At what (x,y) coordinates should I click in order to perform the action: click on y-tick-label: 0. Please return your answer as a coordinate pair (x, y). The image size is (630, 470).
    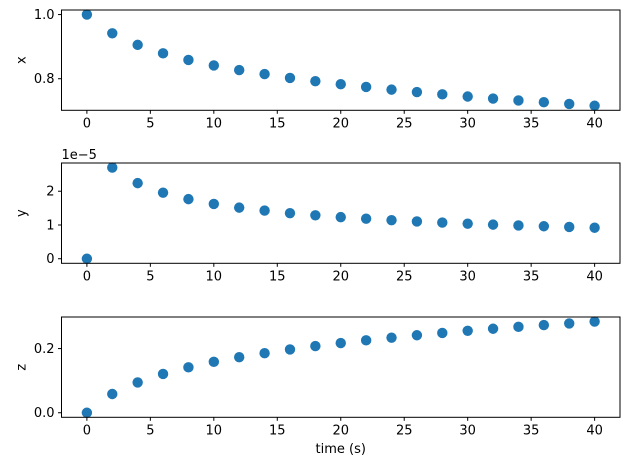
    Looking at the image, I should click on (50, 259).